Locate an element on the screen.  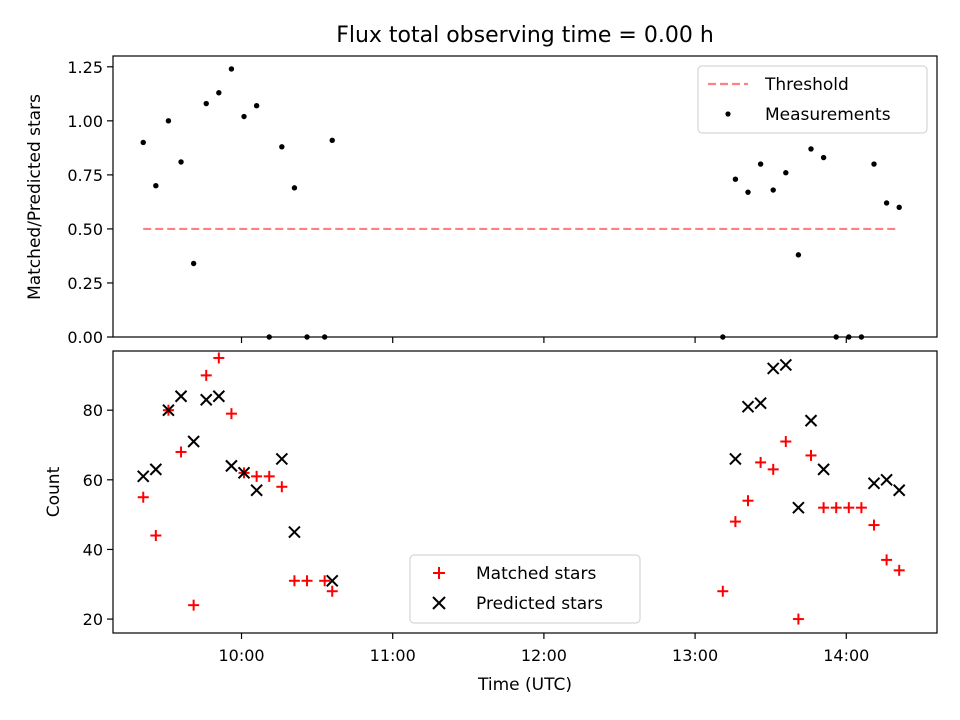
bottom-x-ticks: 10:00 11:00 12:00 13:00 14:00 is located at coordinates (543, 649).